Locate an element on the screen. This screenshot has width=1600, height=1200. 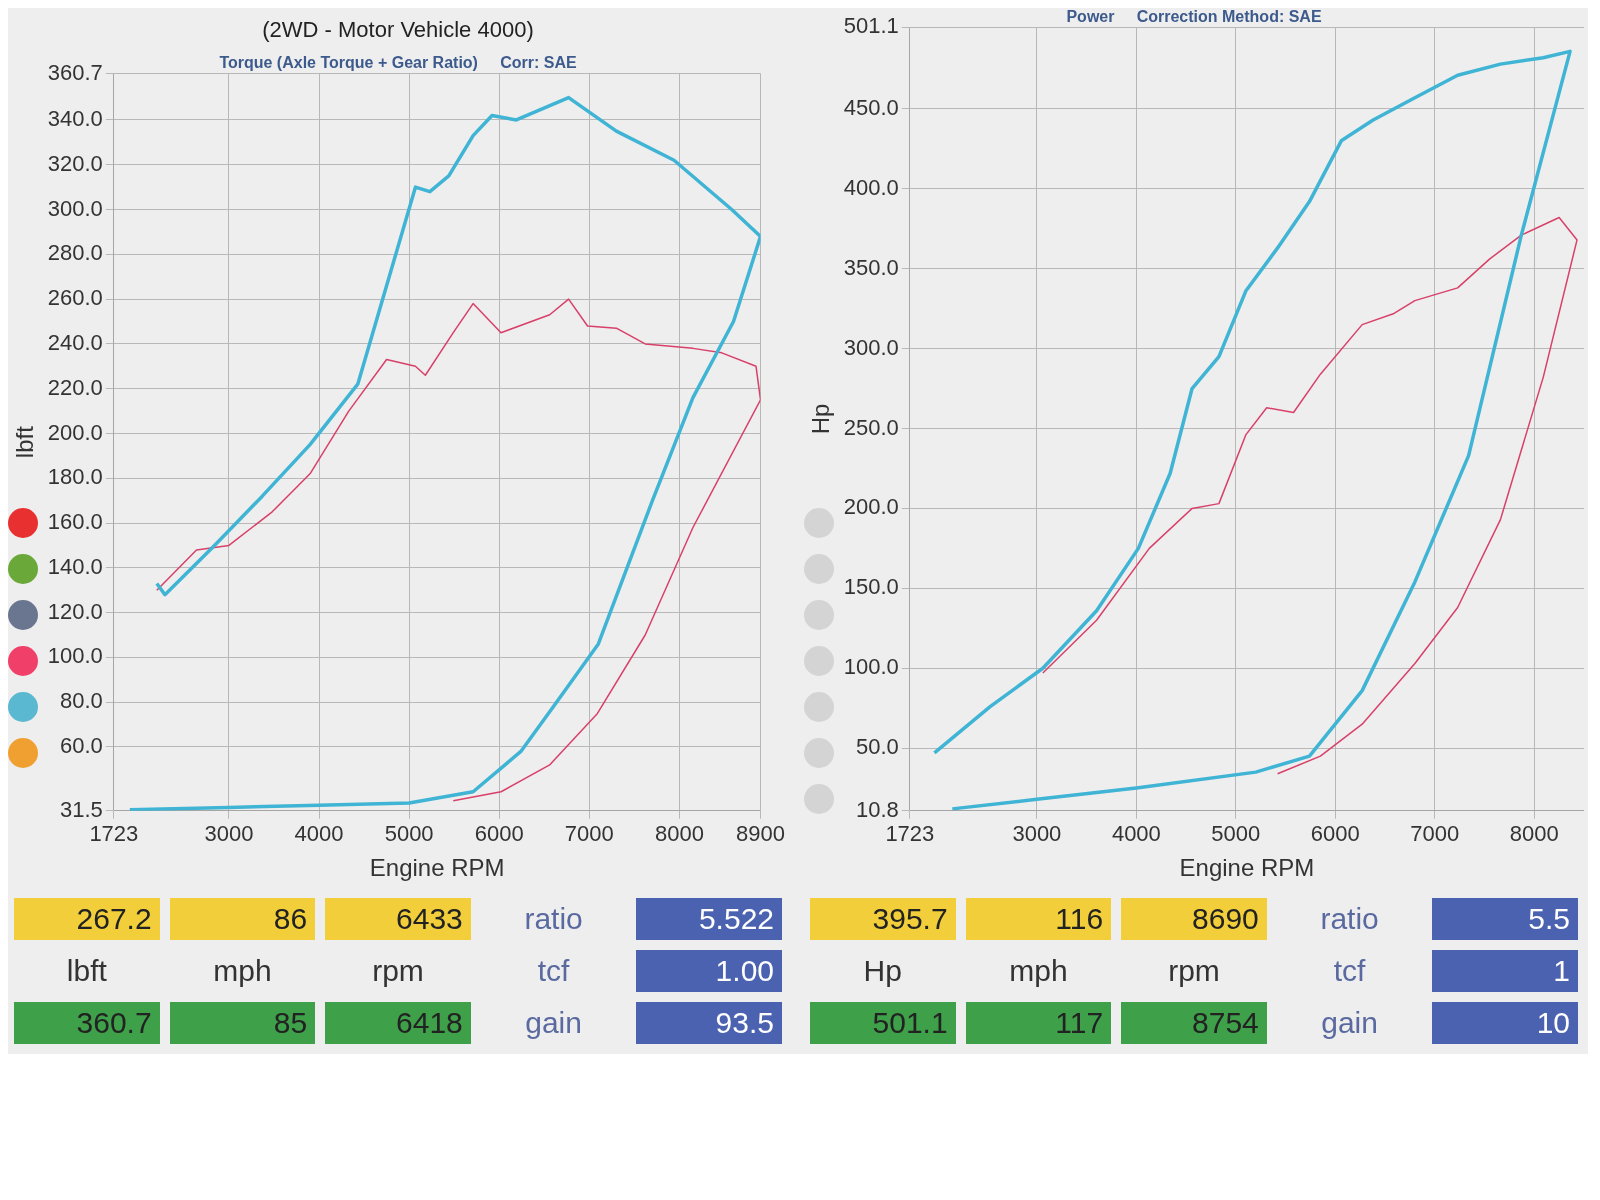
text: 10 is located at coordinates (1505, 1023).